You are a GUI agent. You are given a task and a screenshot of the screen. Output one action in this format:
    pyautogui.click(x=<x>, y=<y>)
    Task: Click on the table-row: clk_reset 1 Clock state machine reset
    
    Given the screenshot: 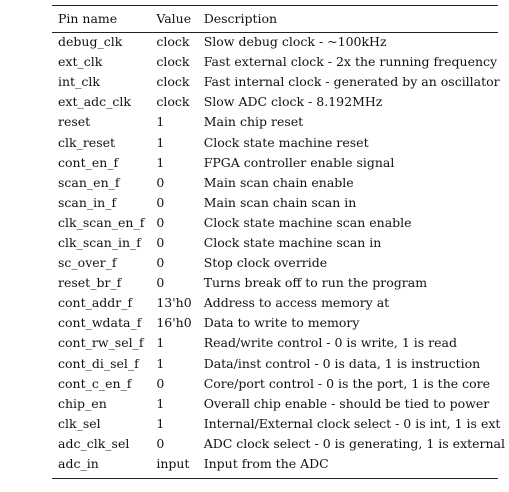 What is the action you would take?
    pyautogui.click(x=280, y=142)
    